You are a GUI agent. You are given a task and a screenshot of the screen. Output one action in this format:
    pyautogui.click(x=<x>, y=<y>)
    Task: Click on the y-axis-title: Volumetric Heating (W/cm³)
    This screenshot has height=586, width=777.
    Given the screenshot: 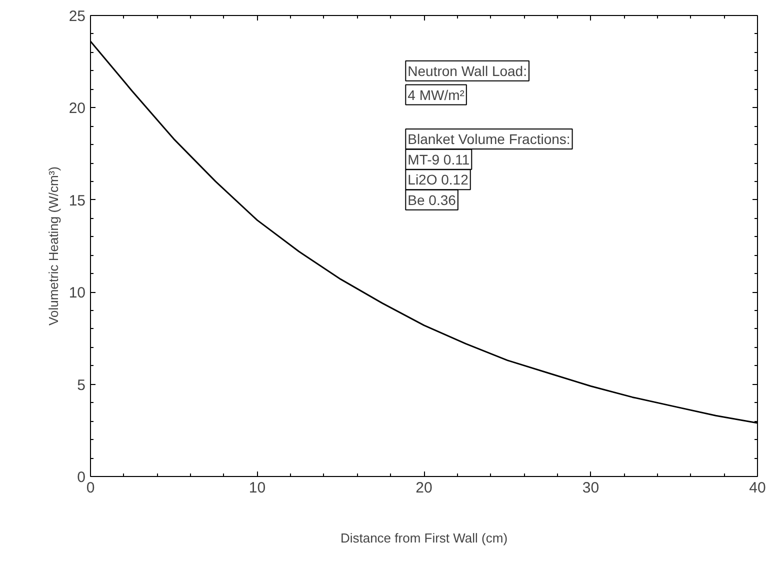 What is the action you would take?
    pyautogui.click(x=53, y=246)
    